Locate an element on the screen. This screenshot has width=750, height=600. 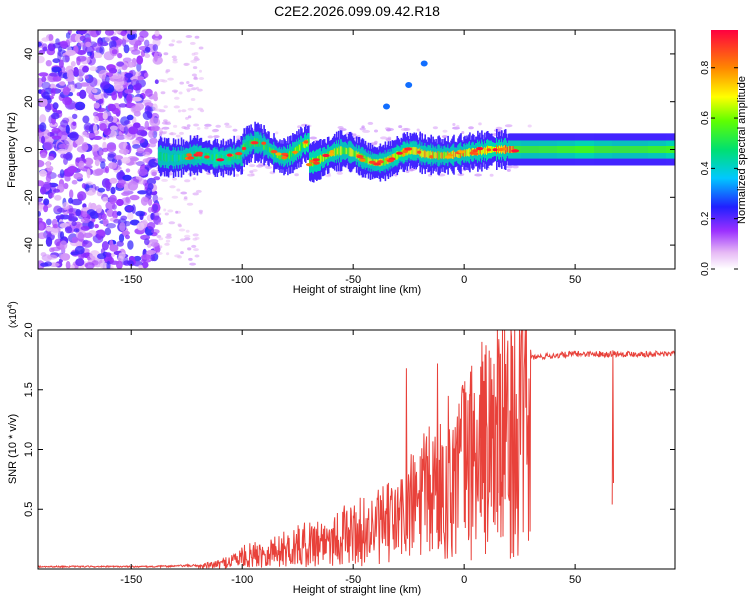
harmonic-point is located at coordinates (424, 63).